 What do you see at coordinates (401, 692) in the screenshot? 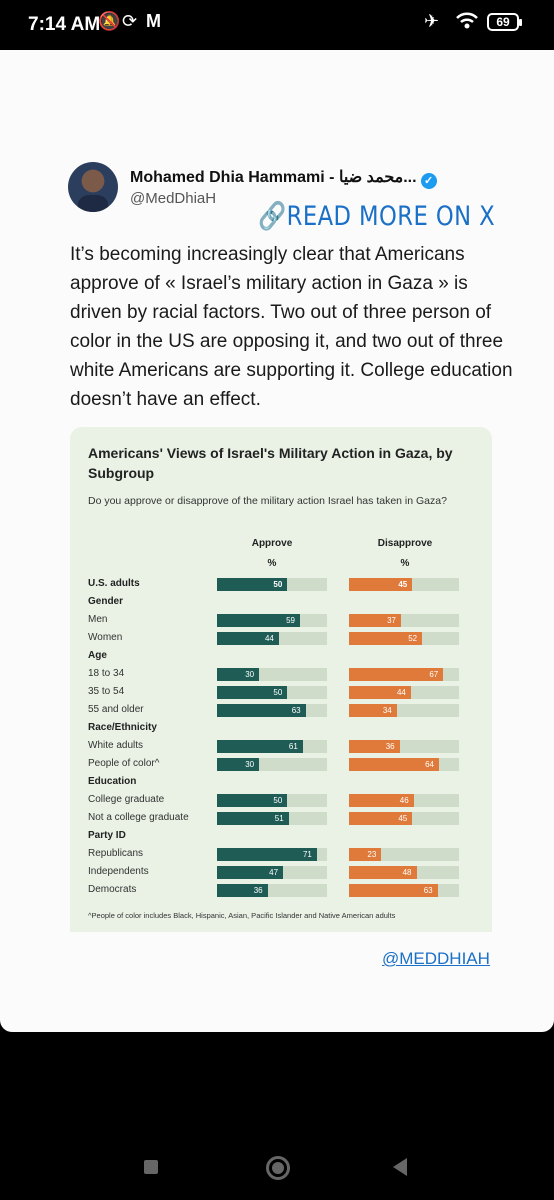
I see `disapprove-value-label: 44` at bounding box center [401, 692].